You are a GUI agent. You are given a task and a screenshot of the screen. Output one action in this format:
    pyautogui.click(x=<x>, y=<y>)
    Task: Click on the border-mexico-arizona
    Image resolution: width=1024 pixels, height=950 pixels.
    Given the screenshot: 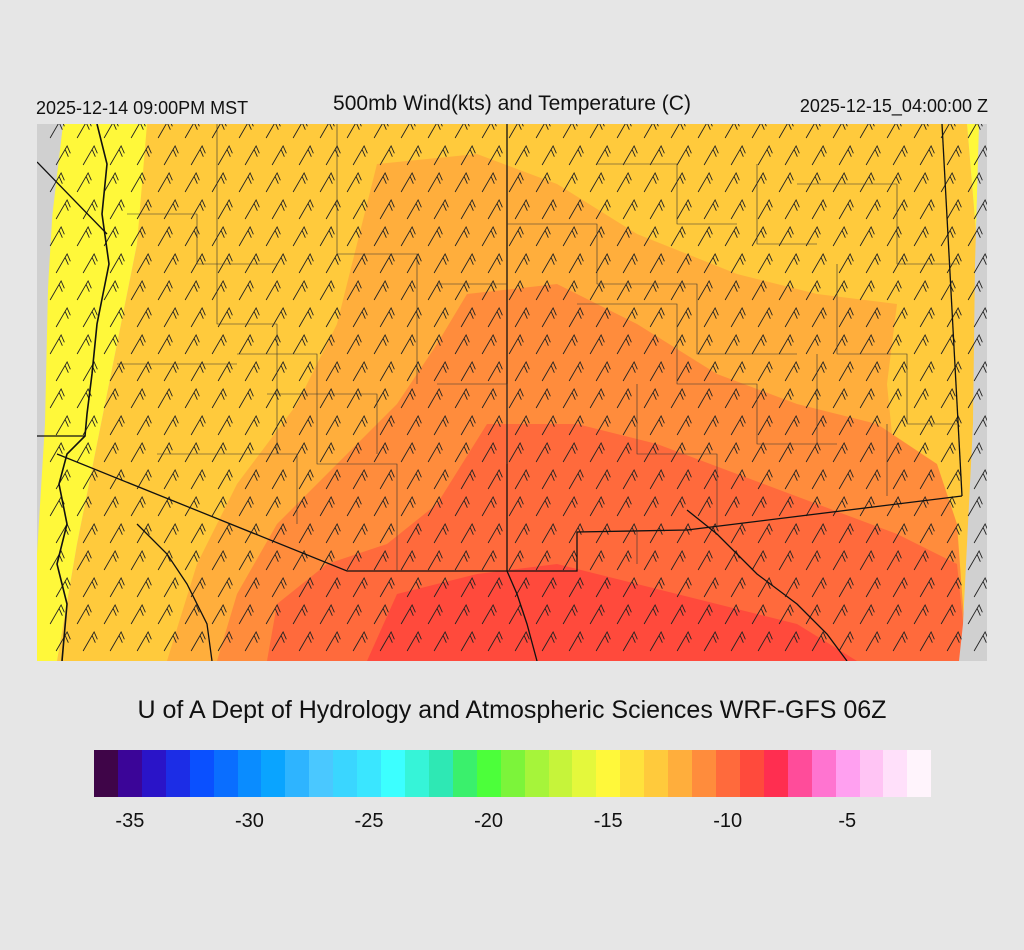 What is the action you would take?
    pyautogui.click(x=281, y=512)
    